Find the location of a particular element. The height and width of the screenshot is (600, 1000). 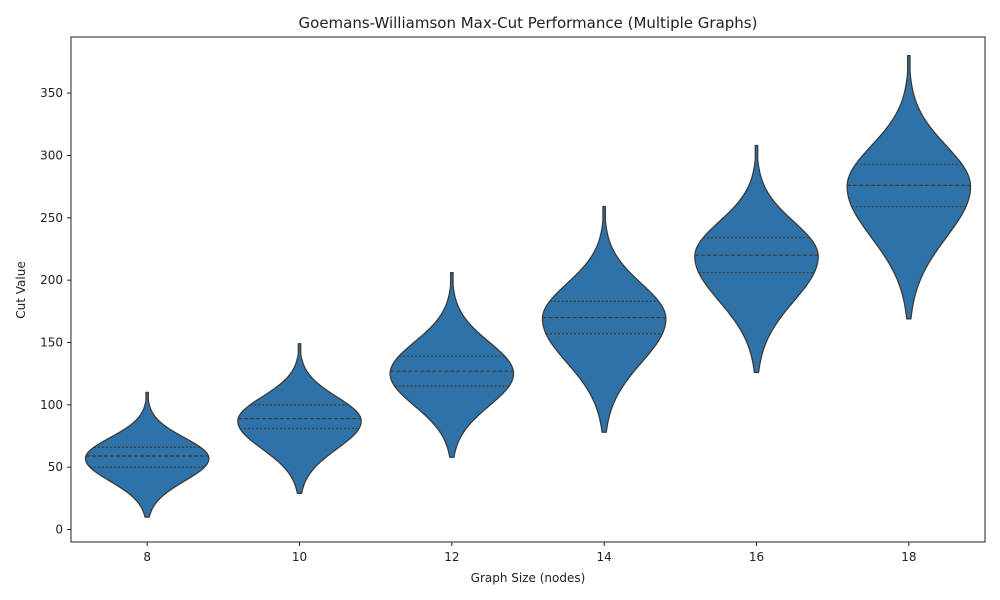

y-axis-title: Cut Value is located at coordinates (21, 289).